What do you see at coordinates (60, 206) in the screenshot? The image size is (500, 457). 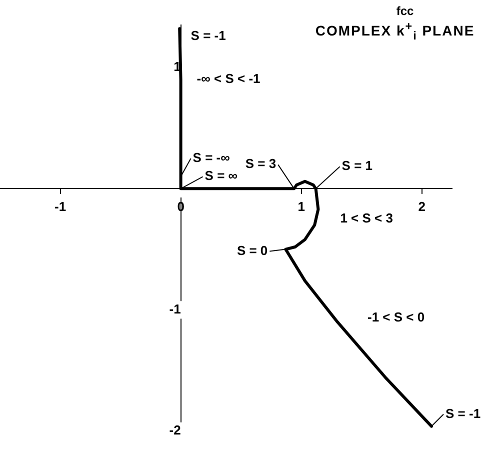 I see `x-tick-label: -1` at bounding box center [60, 206].